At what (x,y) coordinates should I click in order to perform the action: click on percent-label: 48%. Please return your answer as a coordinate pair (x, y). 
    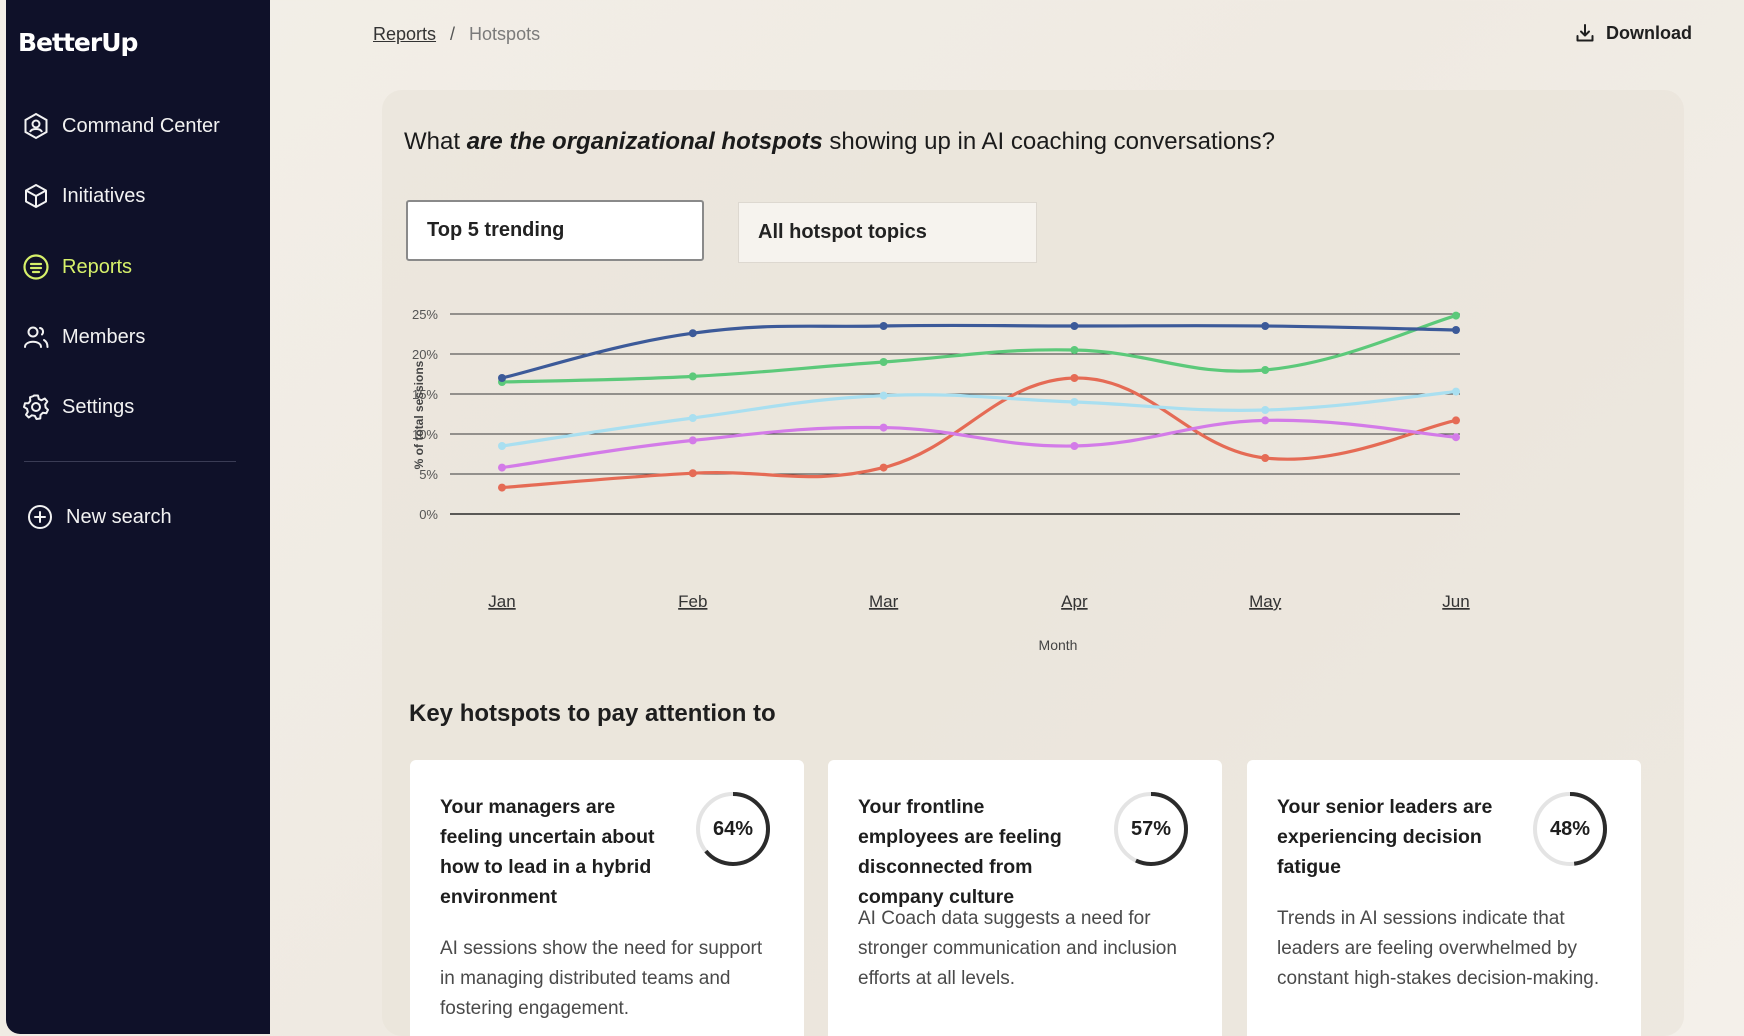
    Looking at the image, I should click on (1570, 828).